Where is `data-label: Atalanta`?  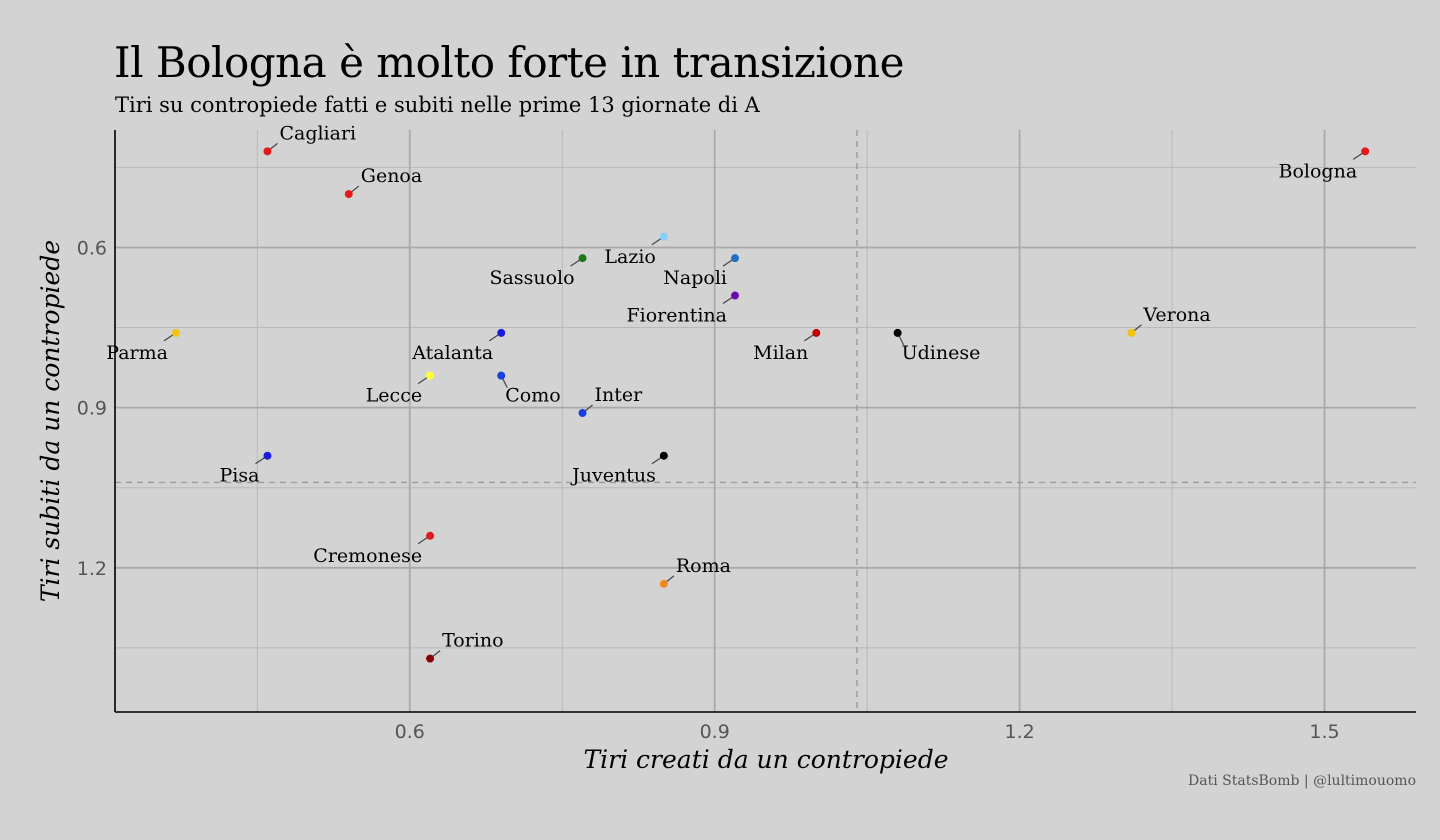 data-label: Atalanta is located at coordinates (452, 353).